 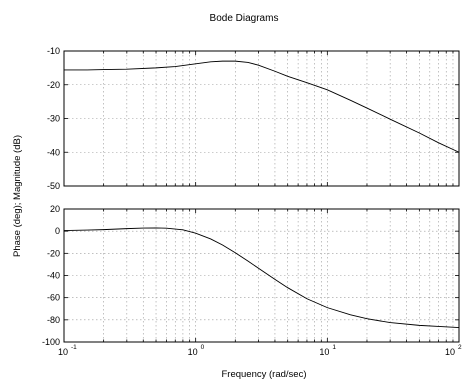 I want to click on phase-y-tick-label: -100, so click(x=51, y=342).